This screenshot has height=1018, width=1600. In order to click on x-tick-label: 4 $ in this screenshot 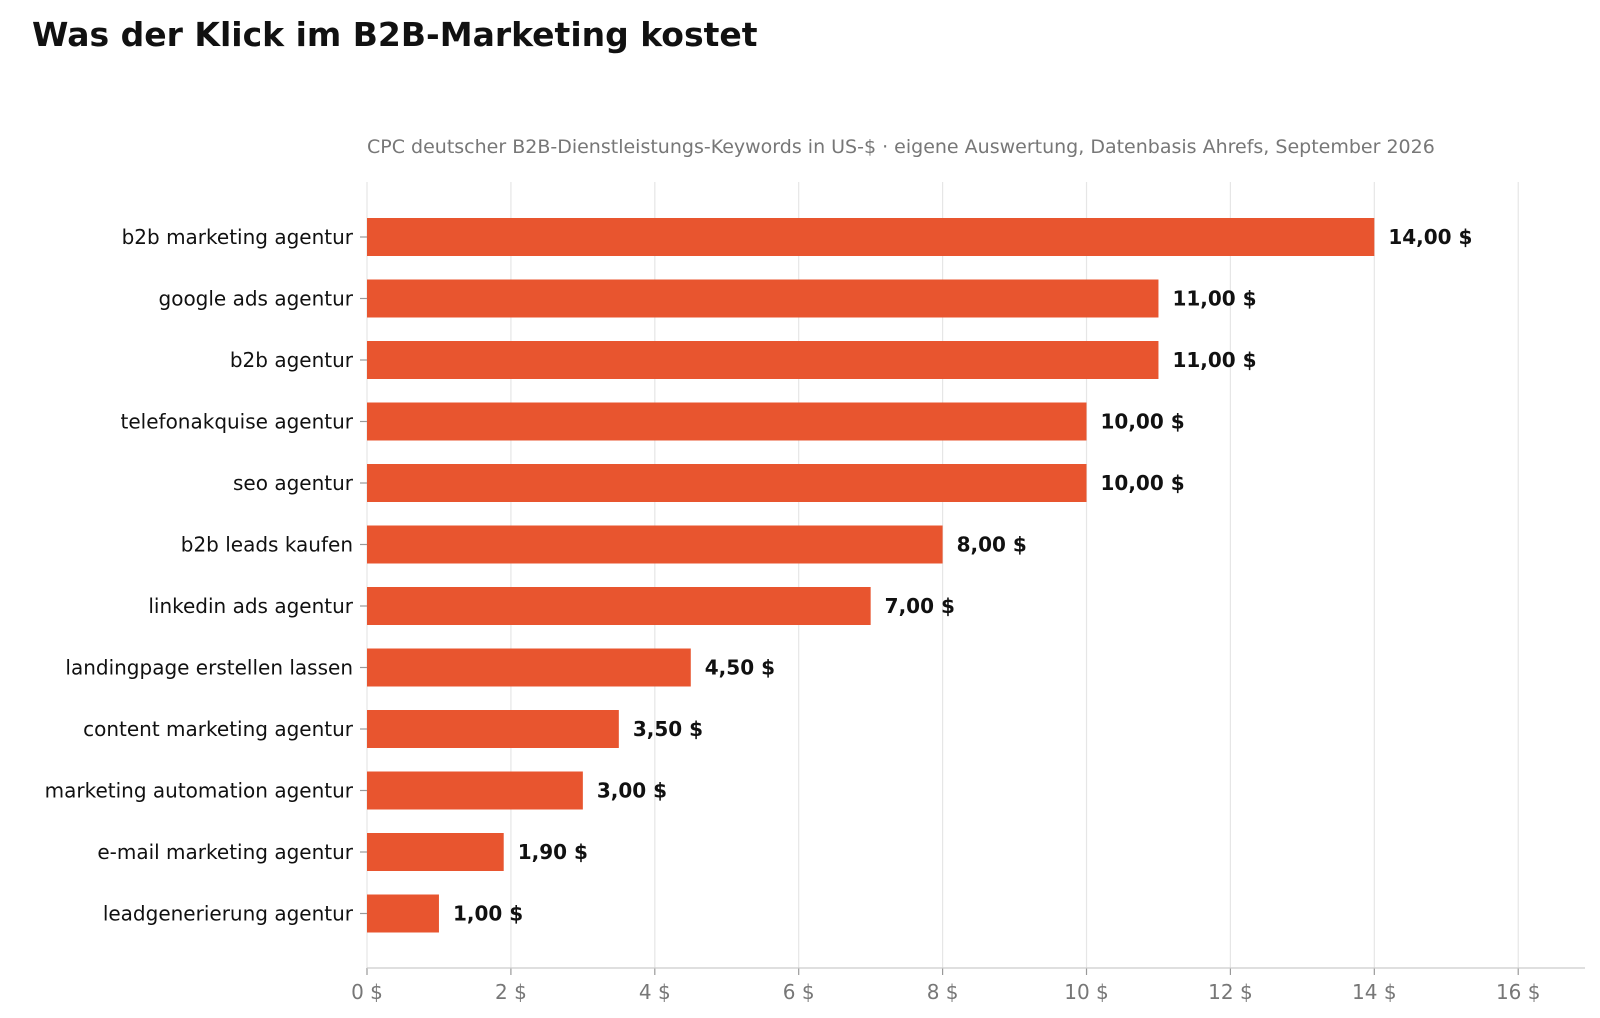, I will do `click(655, 992)`.